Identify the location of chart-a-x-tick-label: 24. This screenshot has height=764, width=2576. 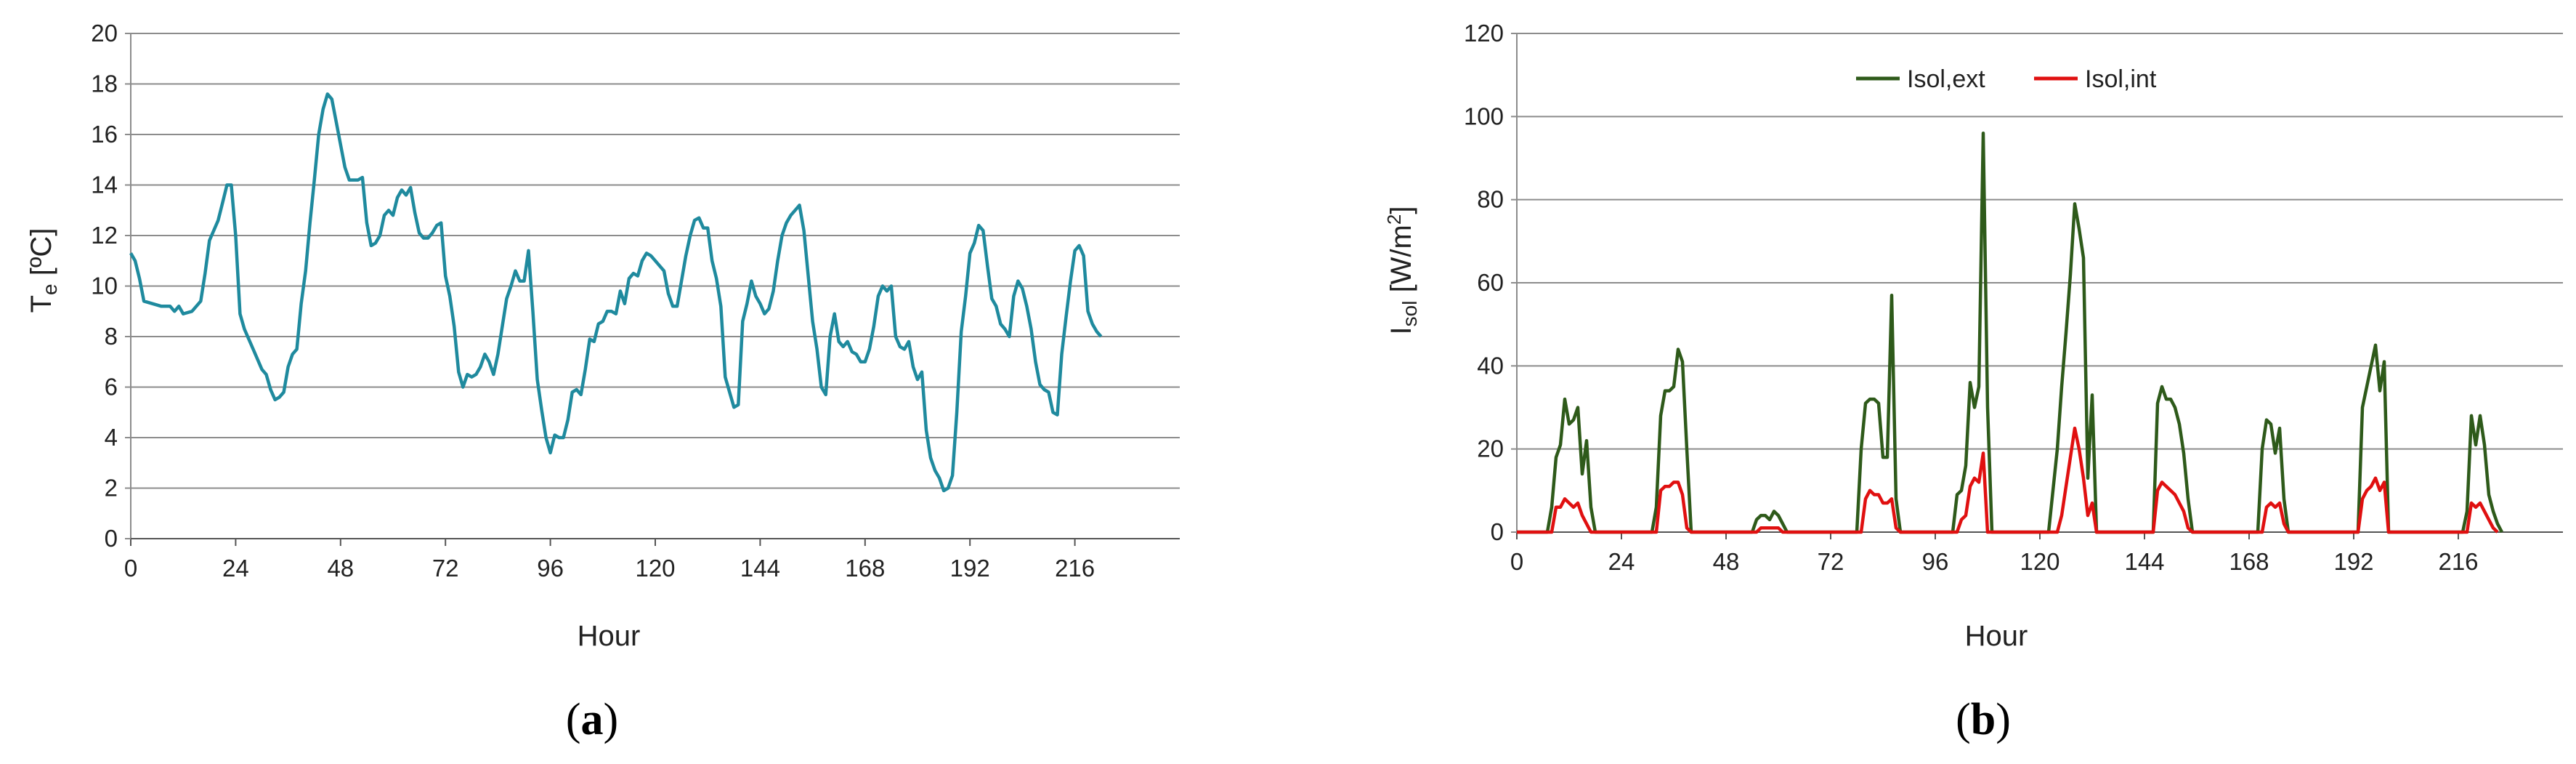
(235, 568).